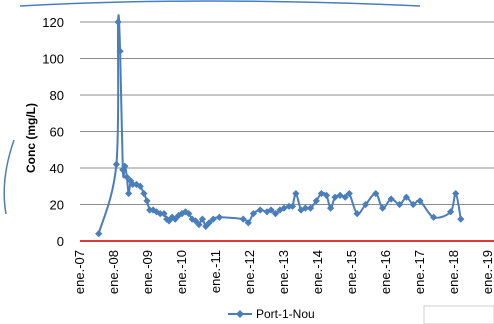 This screenshot has height=324, width=494. I want to click on x-tick-label: ene.-18, so click(453, 272).